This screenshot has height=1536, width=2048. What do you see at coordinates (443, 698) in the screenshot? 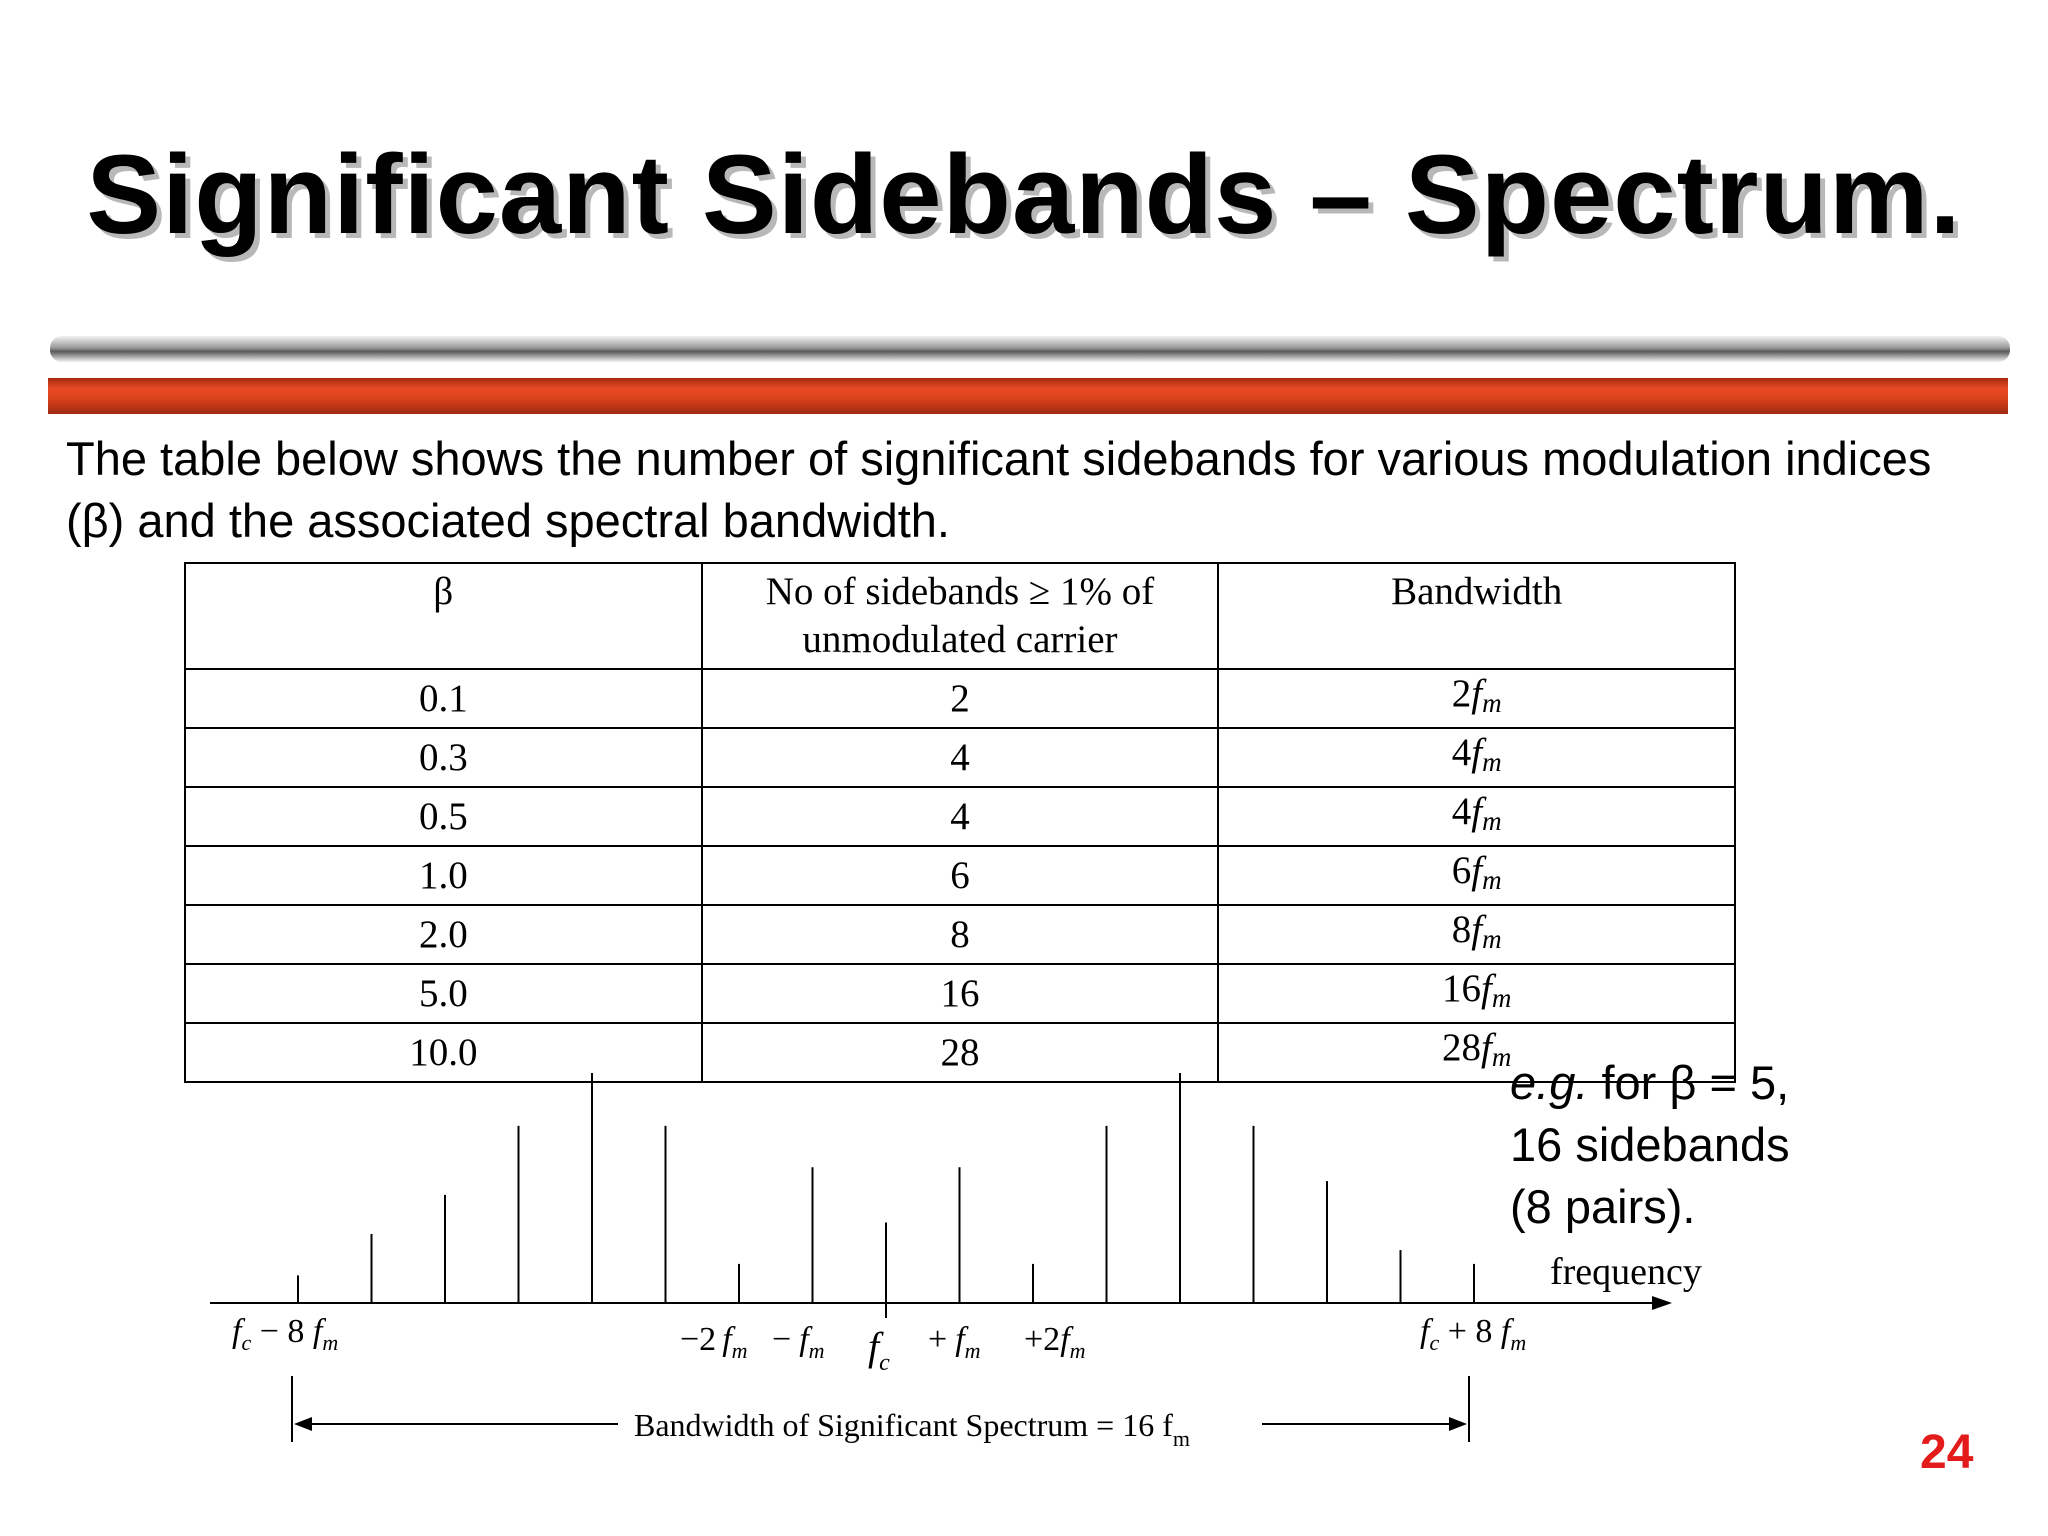
I see `cell-beta: 0.1` at bounding box center [443, 698].